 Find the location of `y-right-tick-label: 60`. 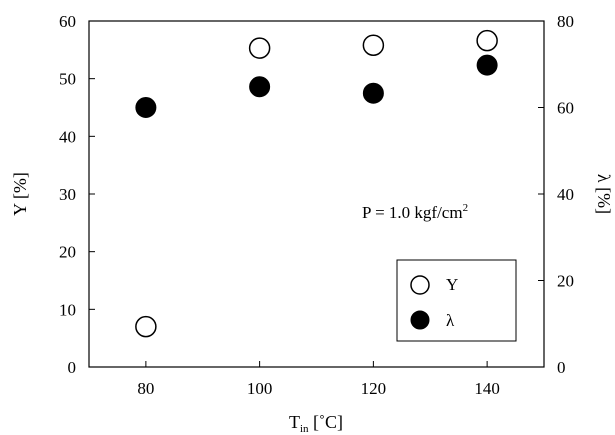

y-right-tick-label: 60 is located at coordinates (565, 108).